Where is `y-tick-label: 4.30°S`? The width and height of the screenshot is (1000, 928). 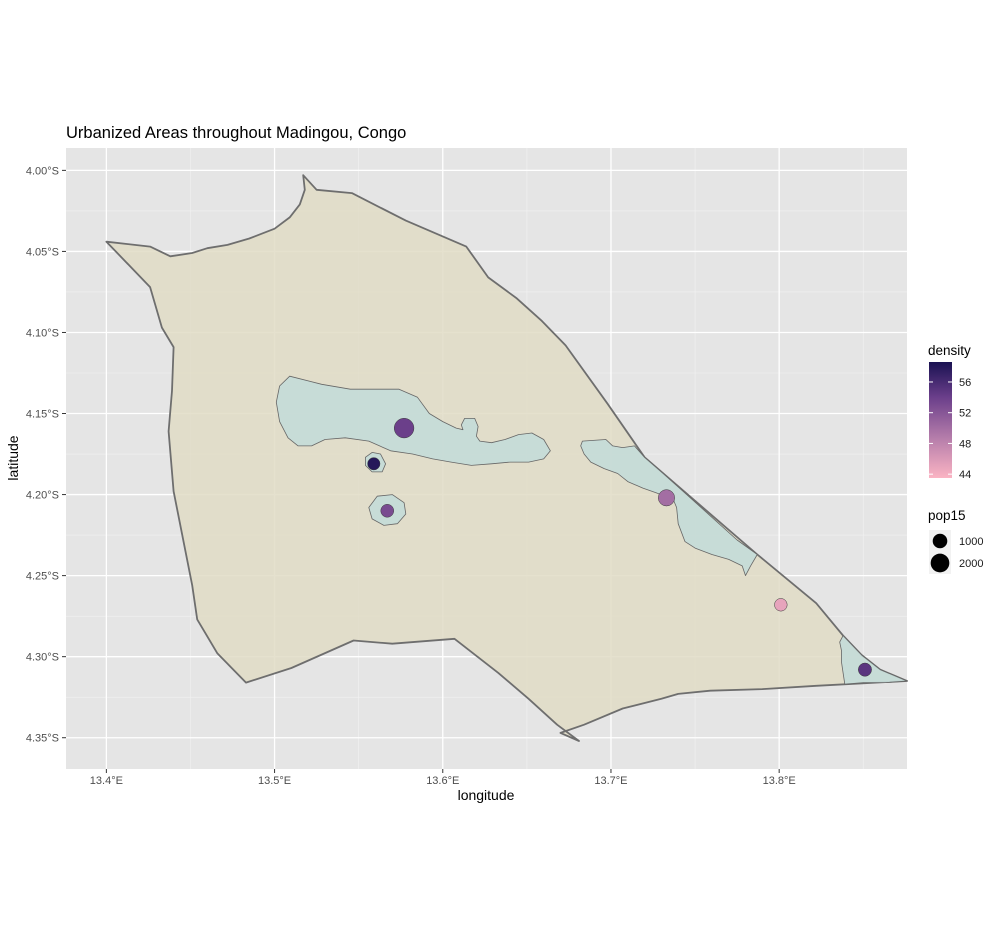
y-tick-label: 4.30°S is located at coordinates (42, 658).